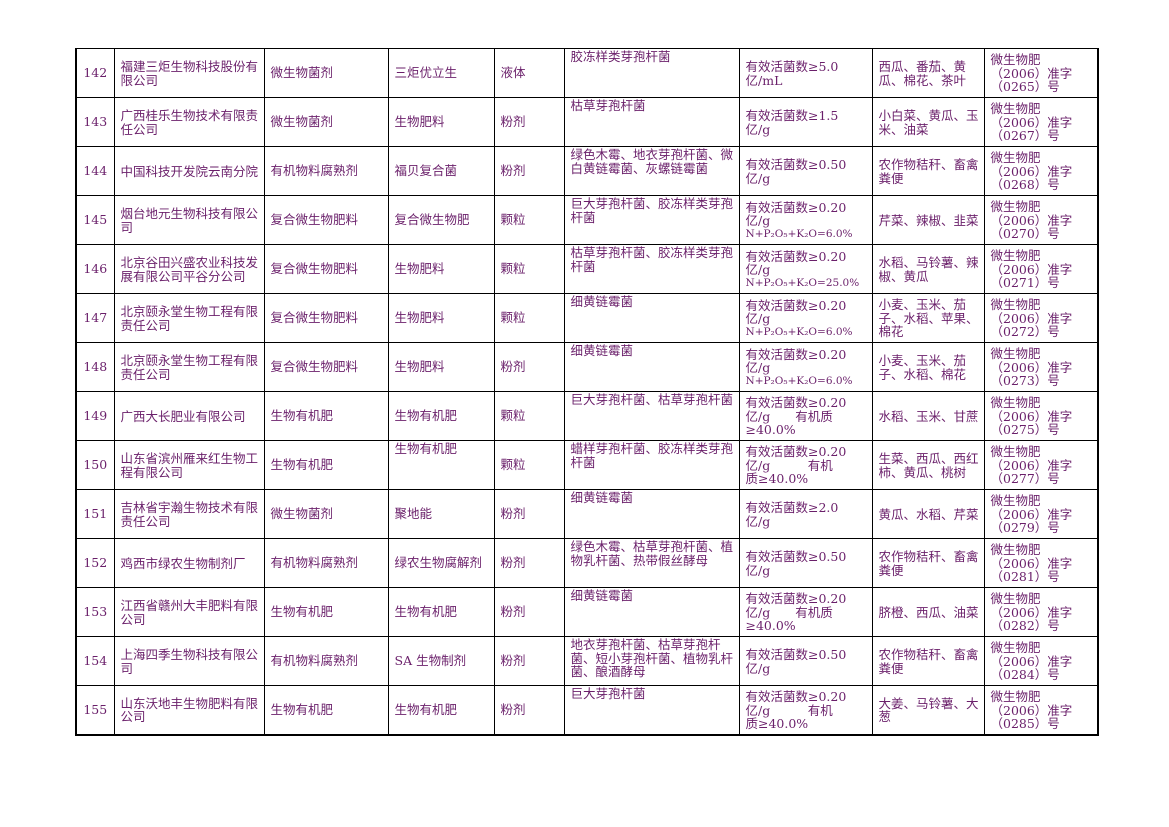 The width and height of the screenshot is (1169, 827). Describe the element at coordinates (928, 661) in the screenshot. I see `applicable-crops-cell: 农作物秸秆、畜禽粪便` at that location.